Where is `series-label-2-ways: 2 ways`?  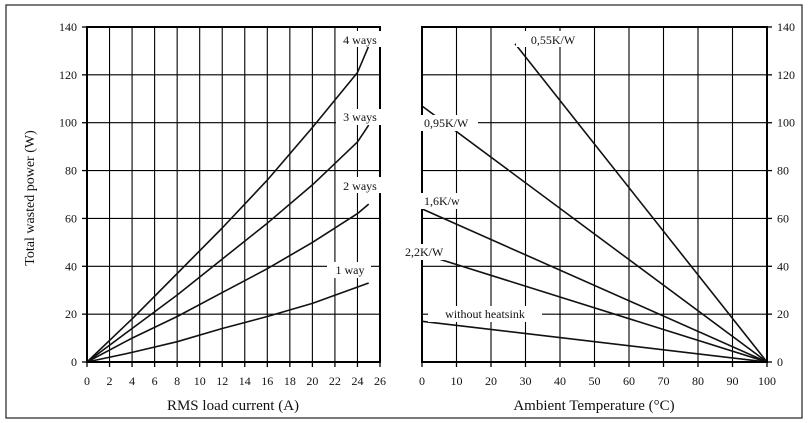
series-label-2-ways: 2 ways is located at coordinates (360, 186).